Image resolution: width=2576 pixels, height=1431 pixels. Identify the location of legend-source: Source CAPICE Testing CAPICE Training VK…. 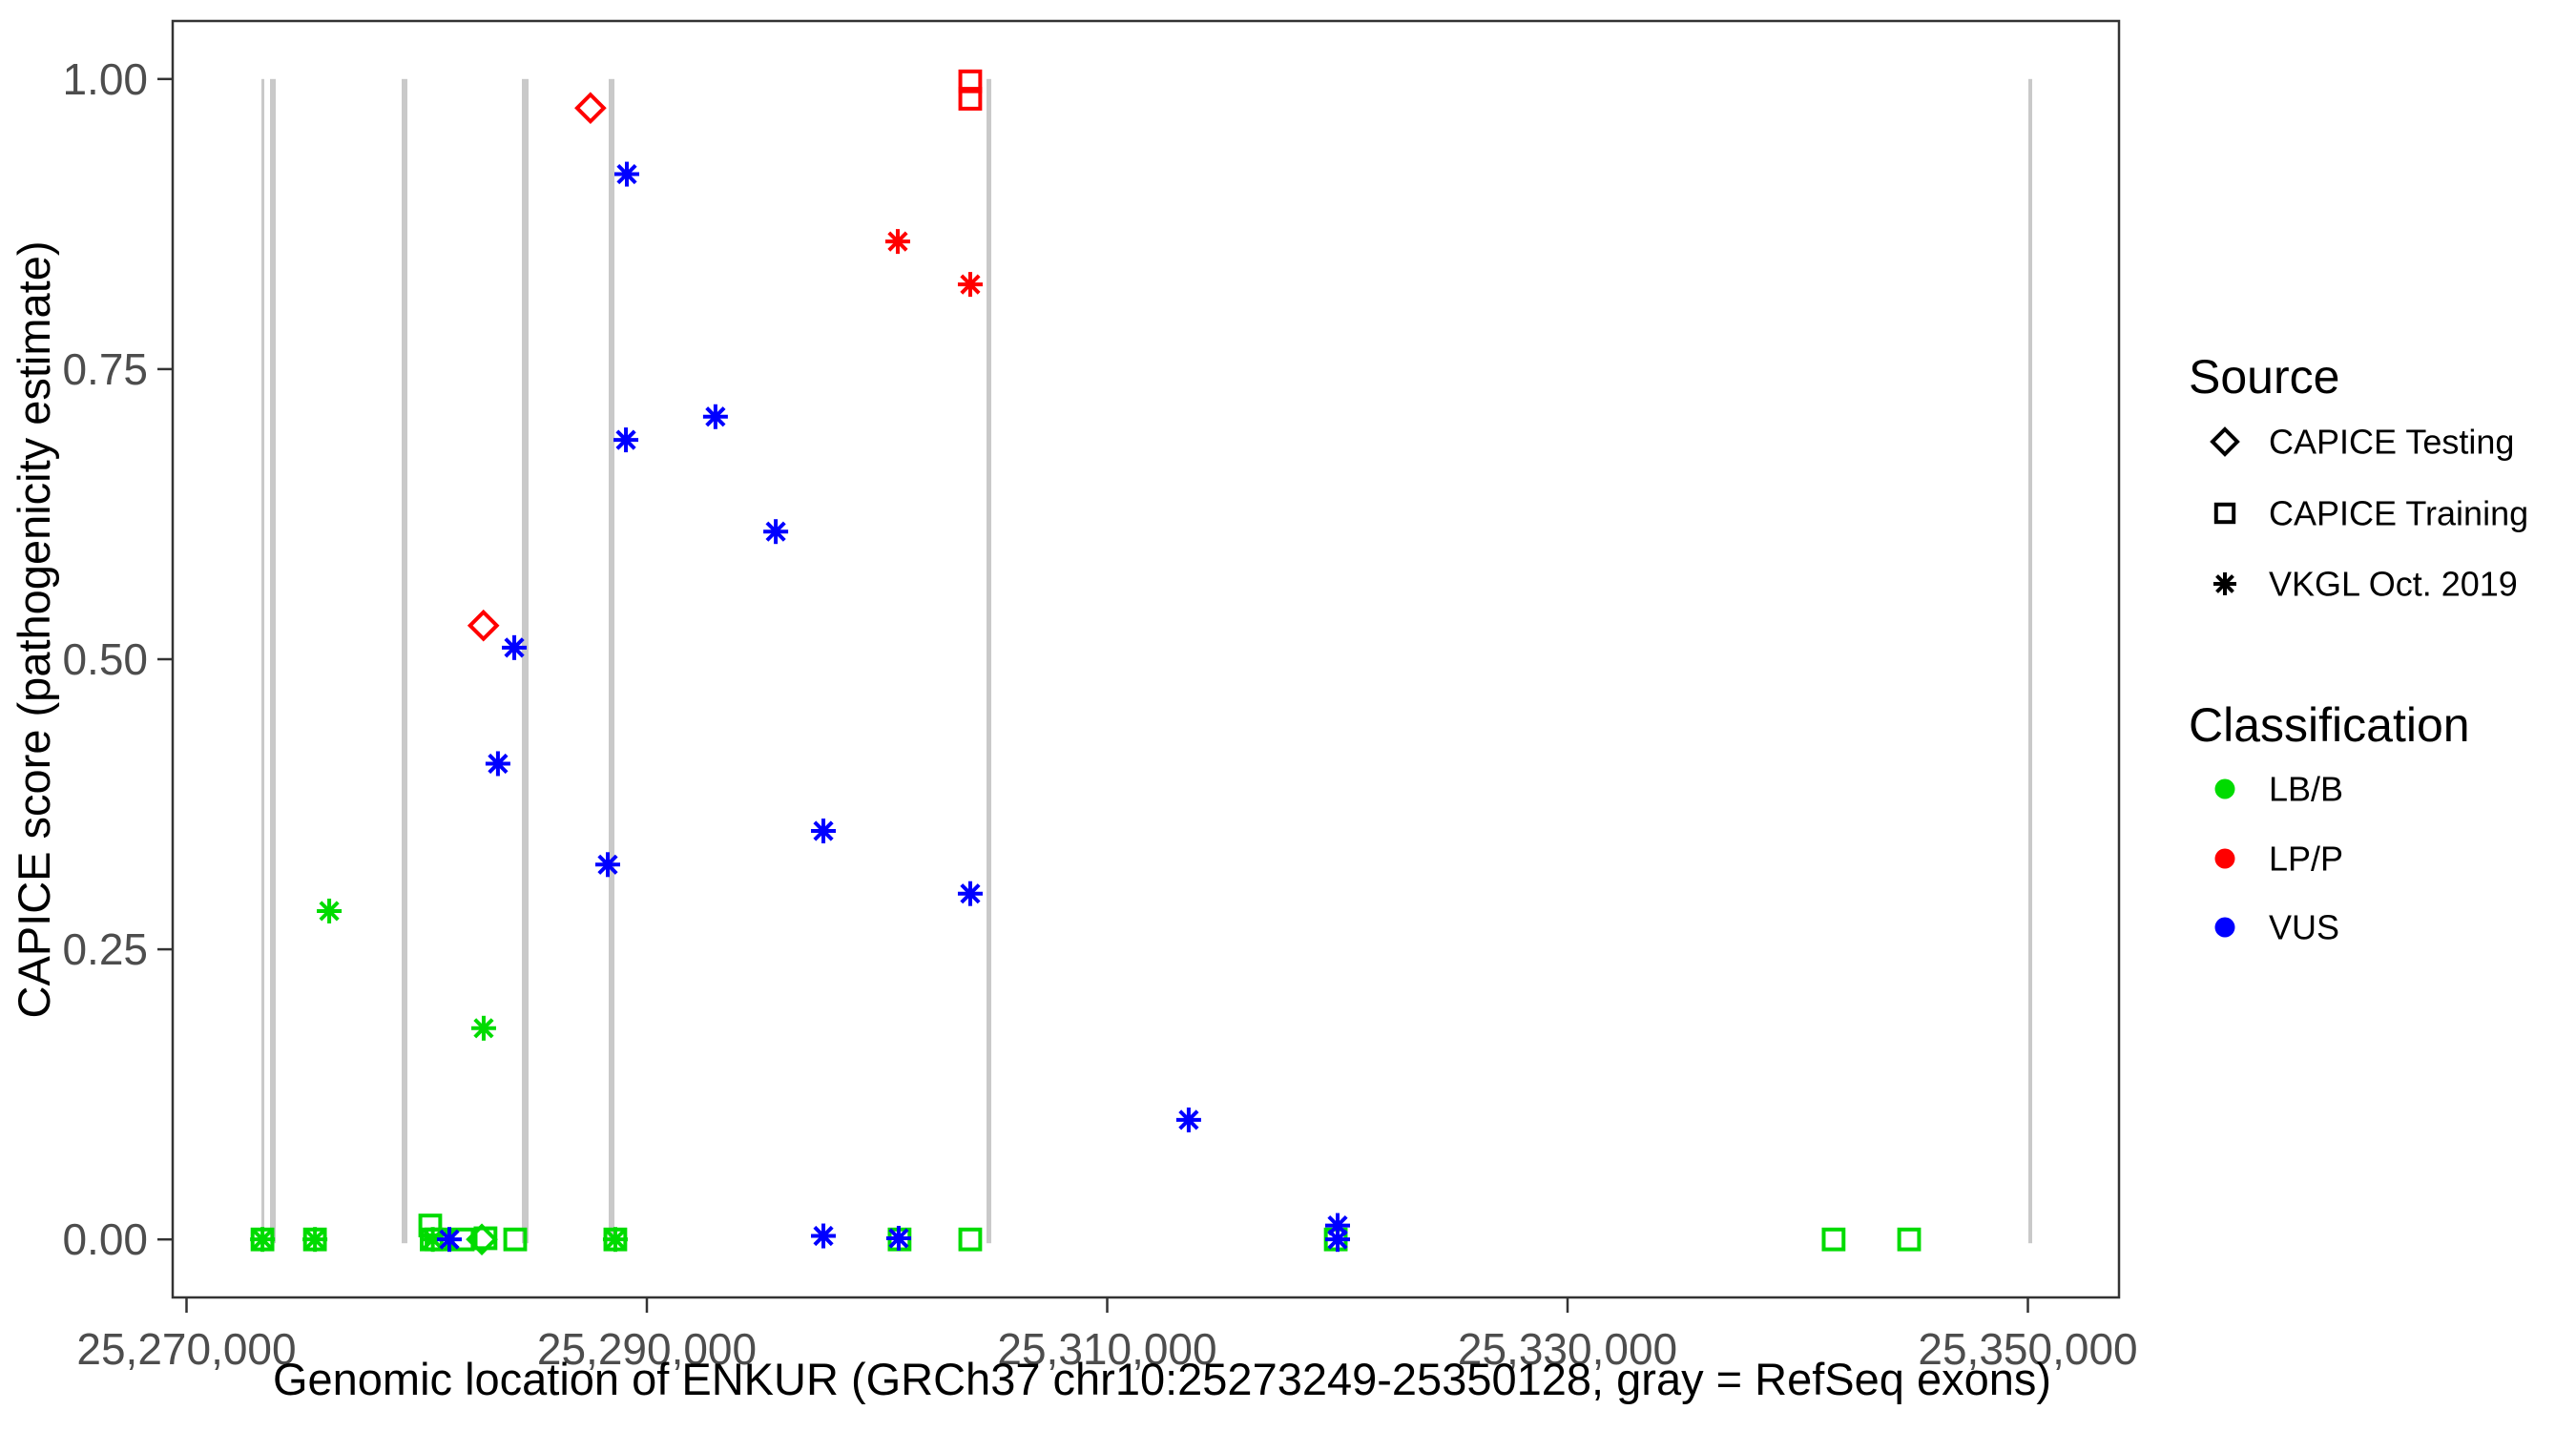
(2358, 477).